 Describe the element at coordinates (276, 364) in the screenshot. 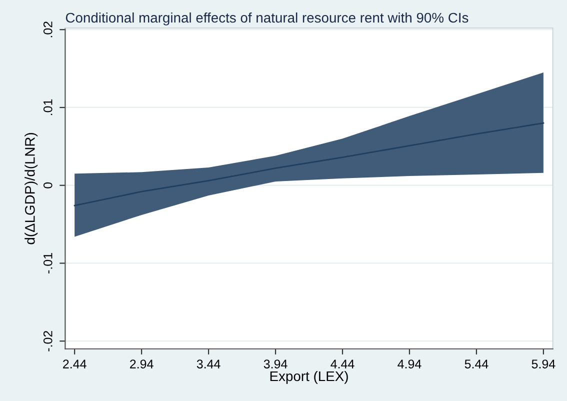

I see `x-tick-label: 3.94` at that location.